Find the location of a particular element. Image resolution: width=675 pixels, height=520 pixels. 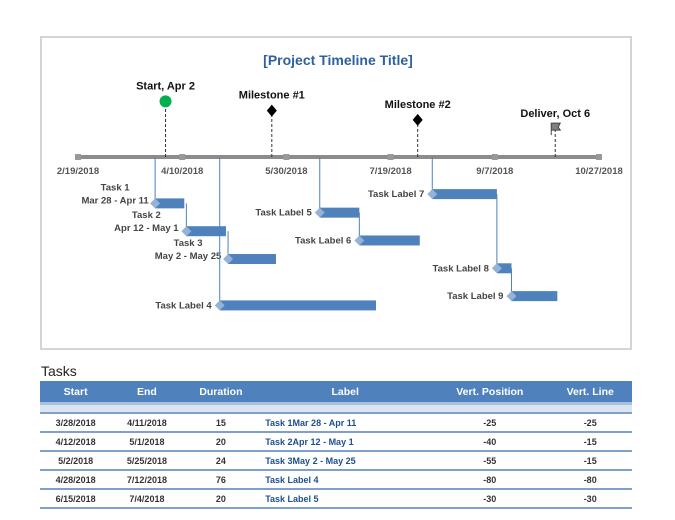

milestone-circle-icon is located at coordinates (165, 101).